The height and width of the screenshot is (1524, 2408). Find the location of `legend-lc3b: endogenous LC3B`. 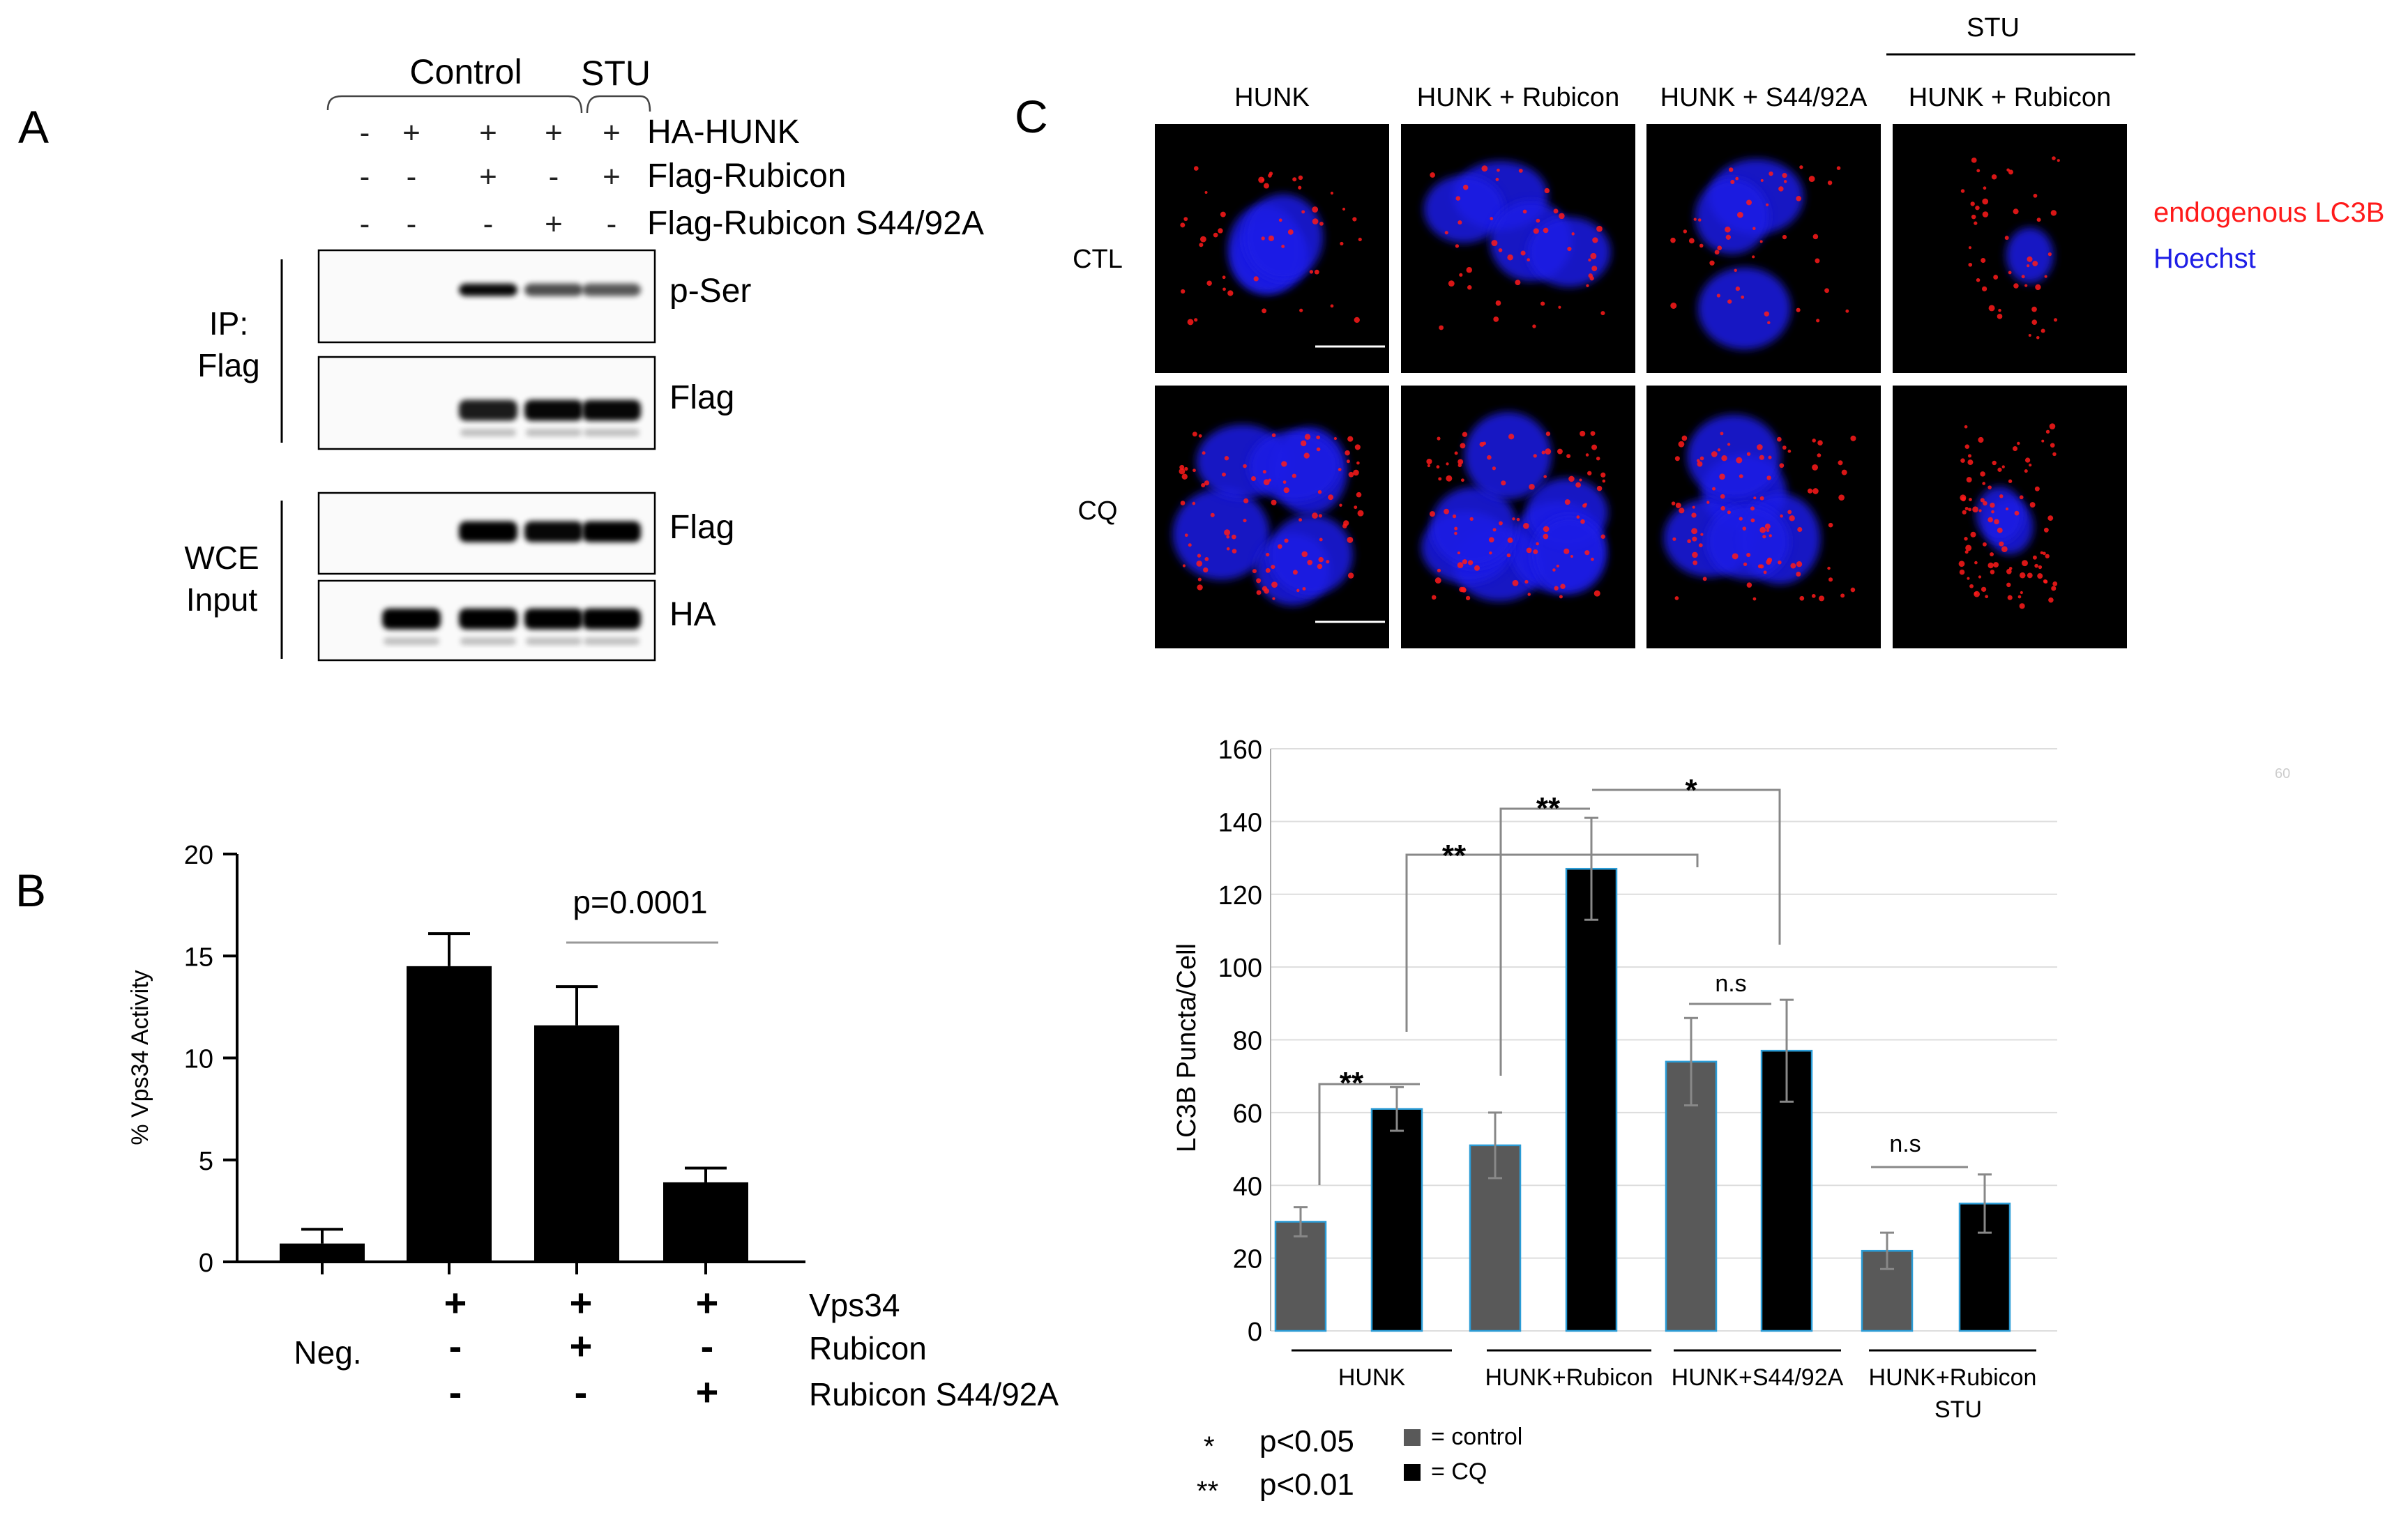

legend-lc3b: endogenous LC3B is located at coordinates (2268, 212).